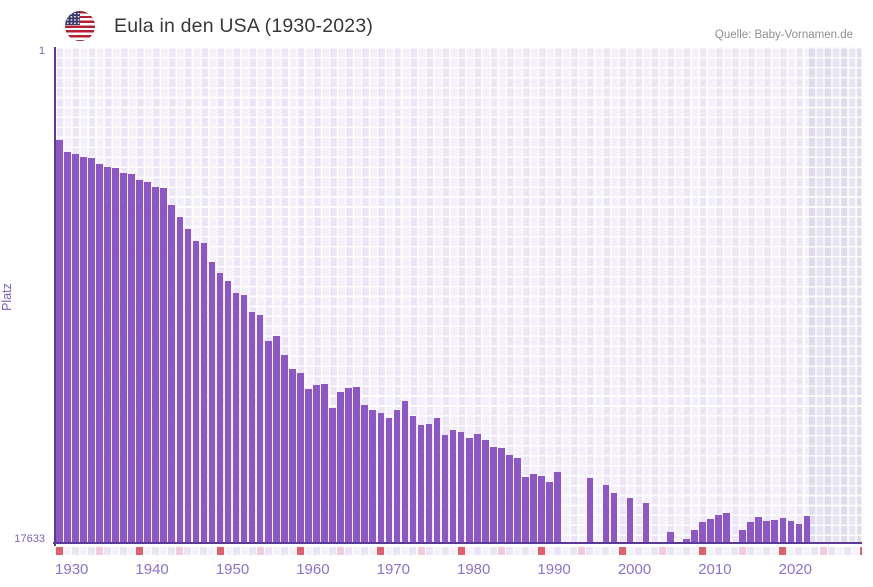 Image resolution: width=873 pixels, height=587 pixels. What do you see at coordinates (393, 569) in the screenshot?
I see `x-tick-label: 1970` at bounding box center [393, 569].